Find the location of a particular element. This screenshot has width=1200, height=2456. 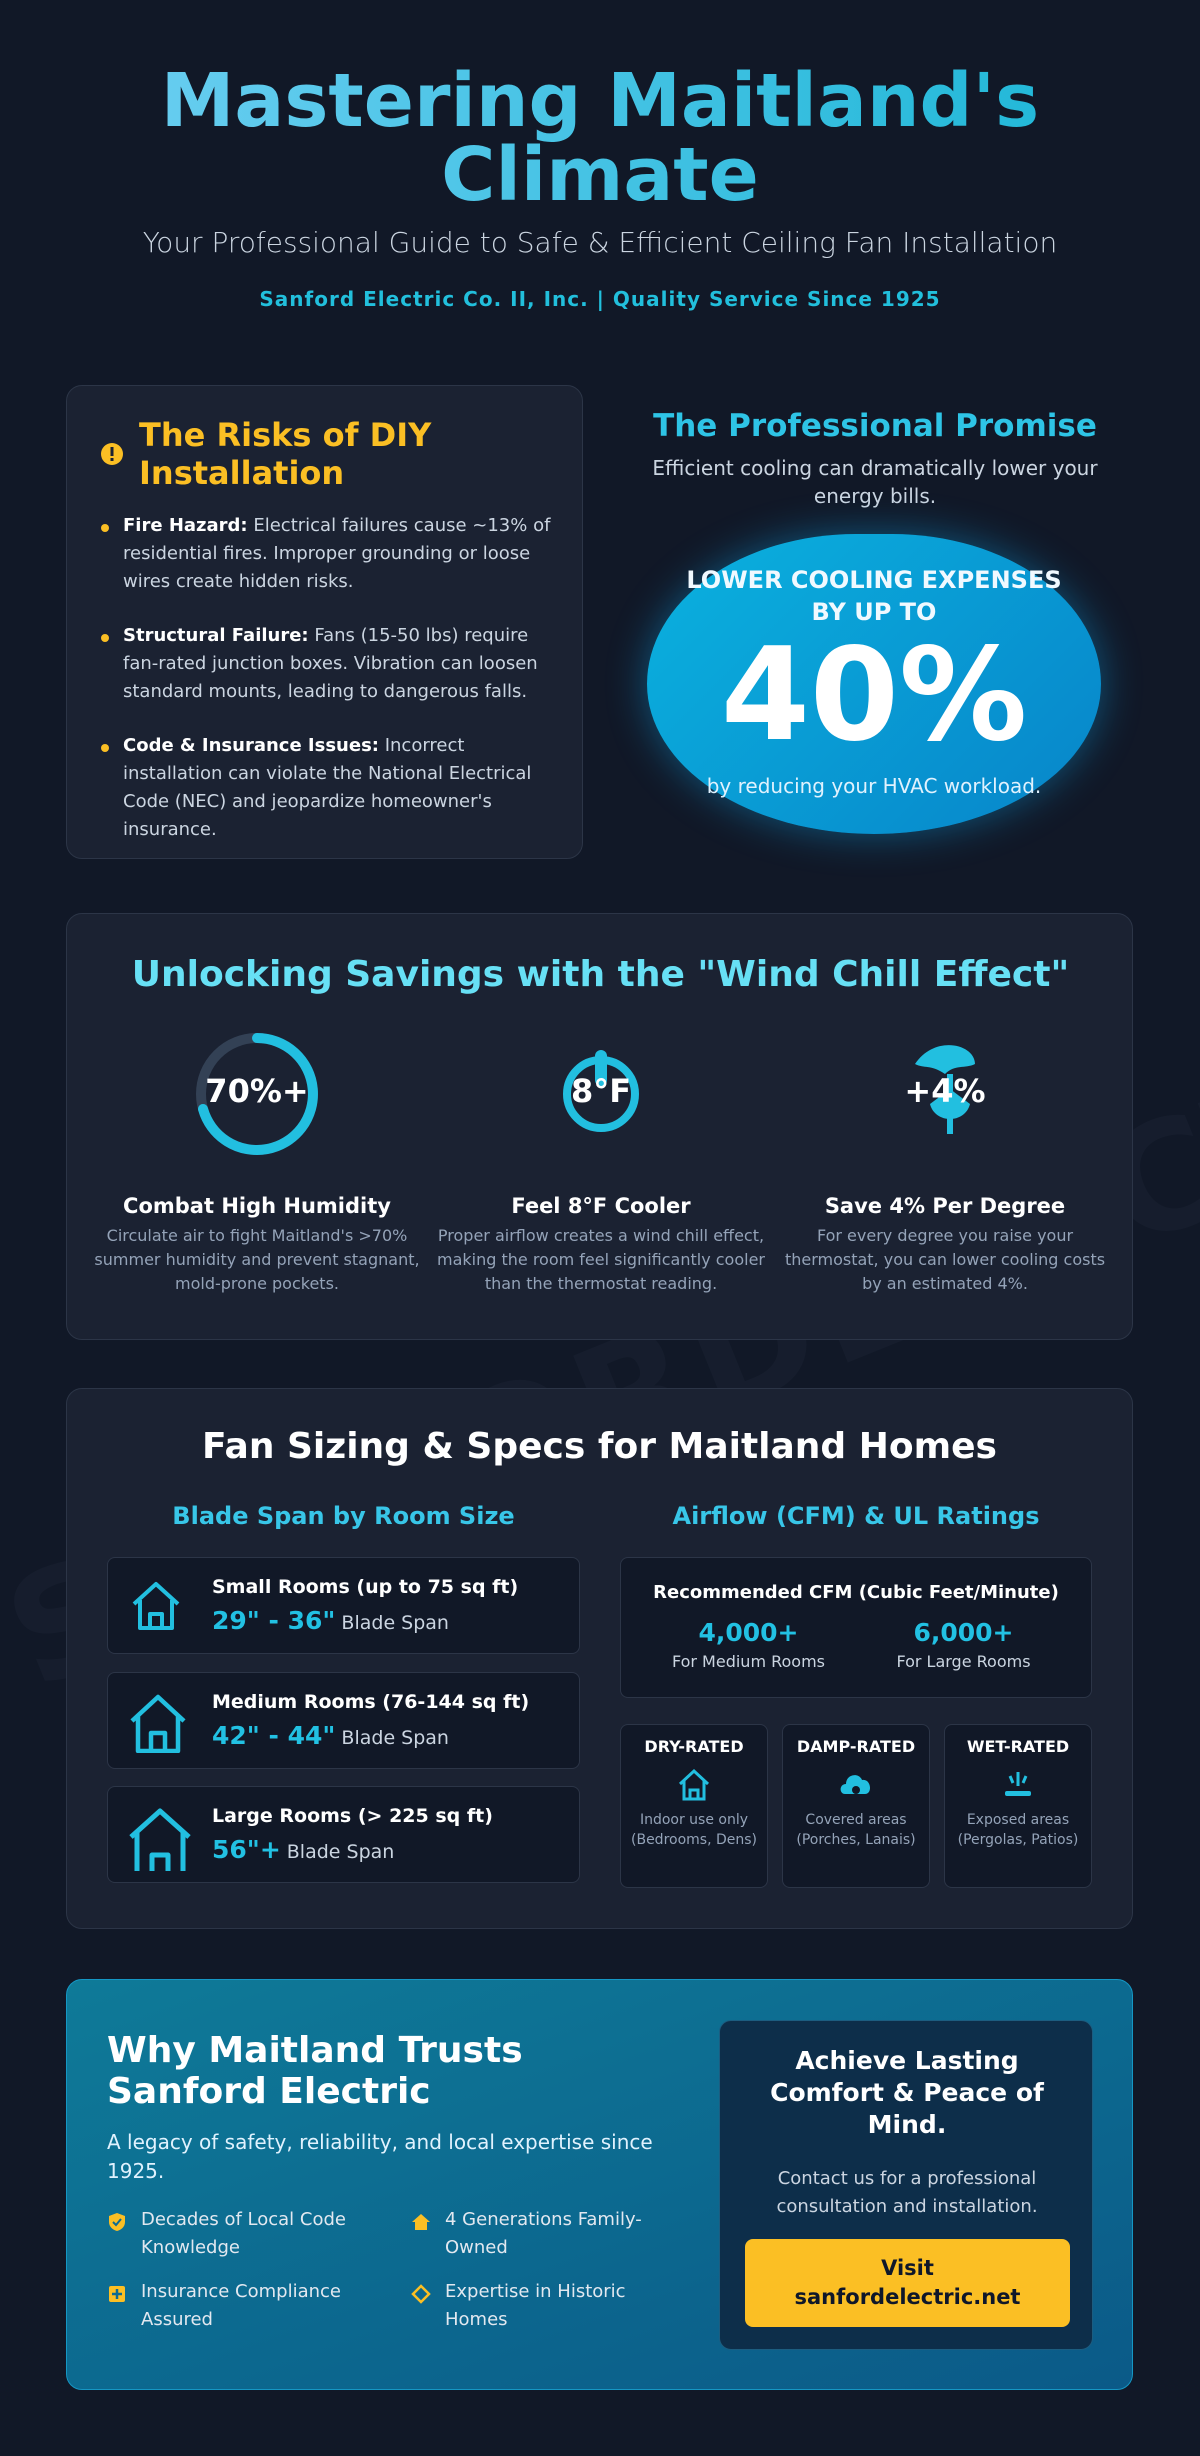

icon-label: 8°F is located at coordinates (601, 1091).